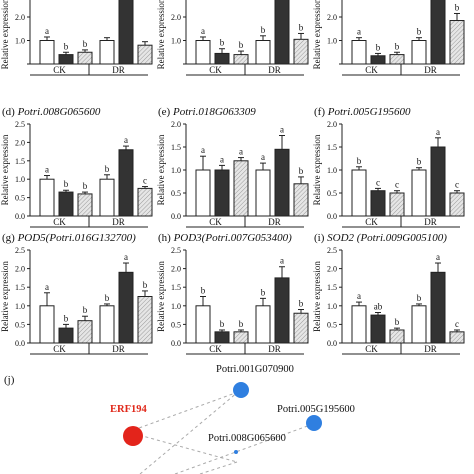 The height and width of the screenshot is (474, 474). I want to click on panel-8-sig-letter-6: b, so click(301, 304).